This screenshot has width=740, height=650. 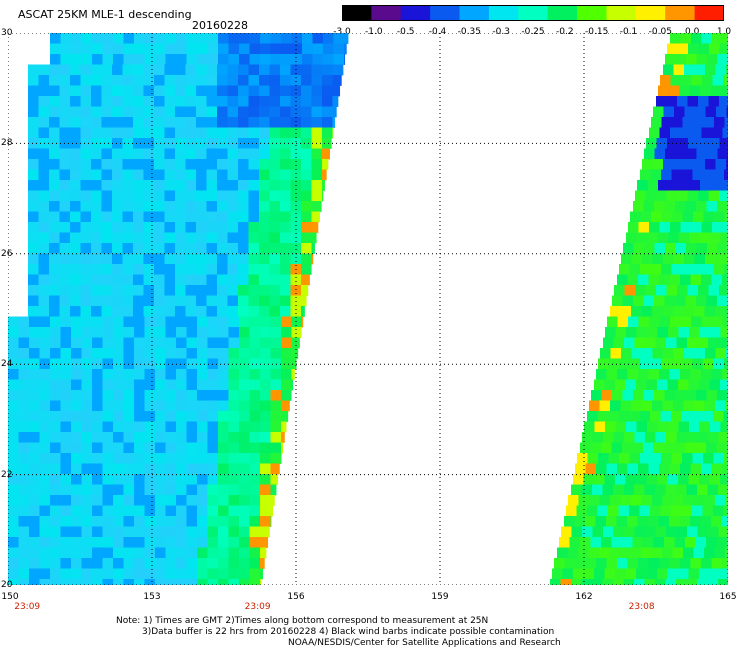 What do you see at coordinates (660, 32) in the screenshot?
I see `colorbar-tick-label: -0.05` at bounding box center [660, 32].